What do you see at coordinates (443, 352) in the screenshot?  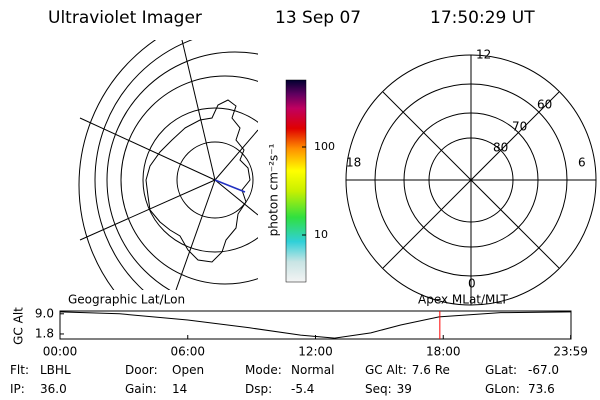 I see `x-tick-label: 18:00` at bounding box center [443, 352].